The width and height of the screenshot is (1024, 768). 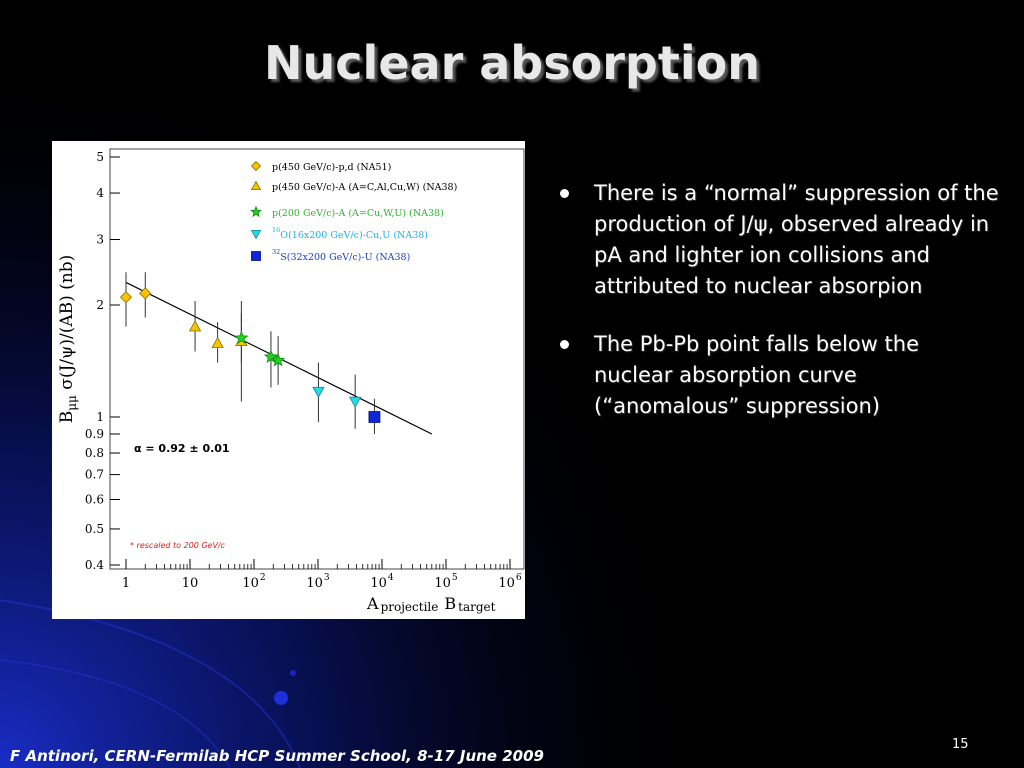 I want to click on legend-diamond-icon, so click(x=256, y=166).